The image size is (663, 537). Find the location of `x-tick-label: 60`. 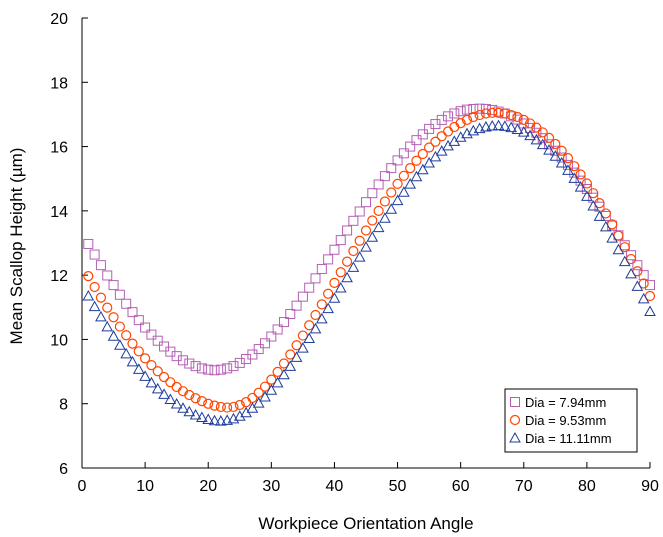

x-tick-label: 60 is located at coordinates (461, 486).